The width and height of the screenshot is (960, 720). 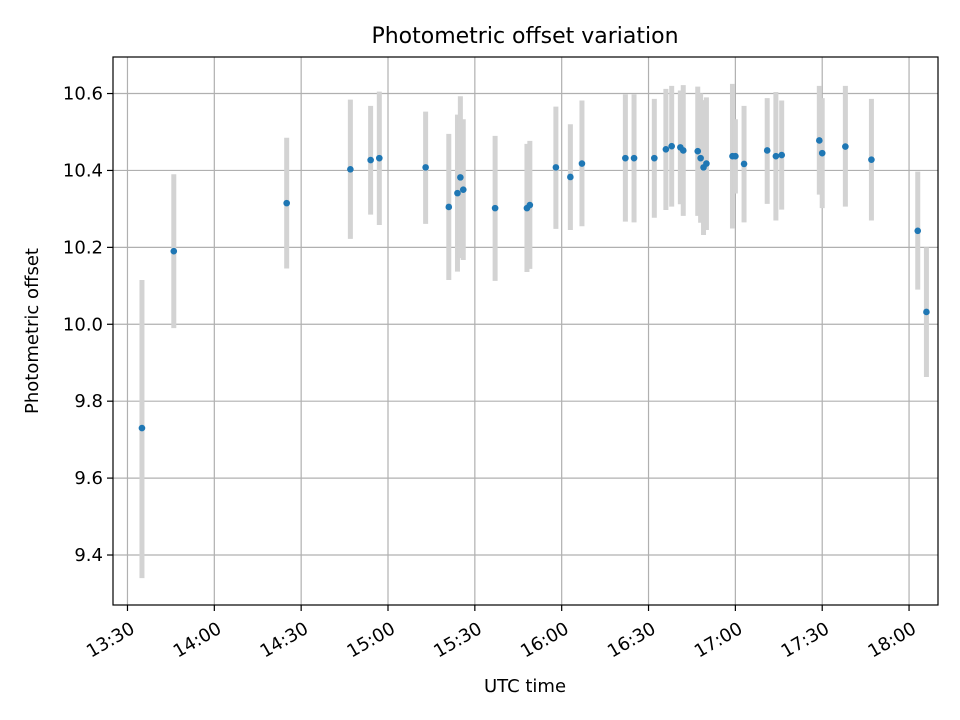 I want to click on y-axis-label: Photometric offset, so click(x=32, y=331).